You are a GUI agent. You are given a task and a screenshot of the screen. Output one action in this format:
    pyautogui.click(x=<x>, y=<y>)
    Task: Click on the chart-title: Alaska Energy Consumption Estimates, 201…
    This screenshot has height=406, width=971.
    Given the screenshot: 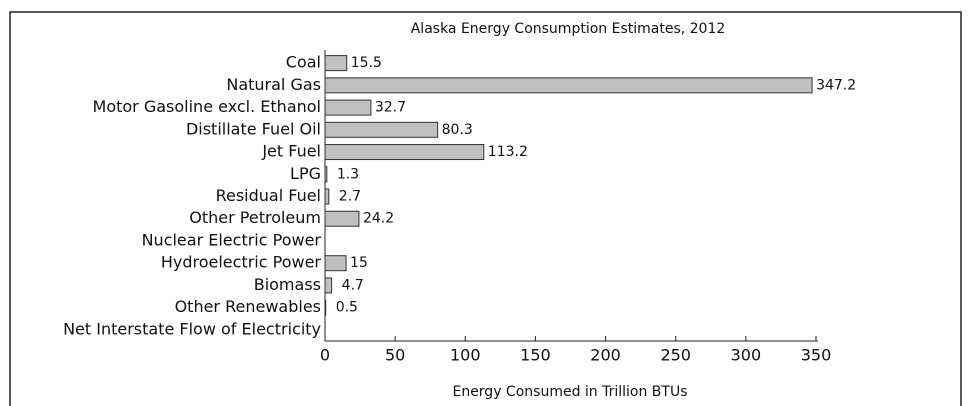 What is the action you would take?
    pyautogui.click(x=568, y=29)
    